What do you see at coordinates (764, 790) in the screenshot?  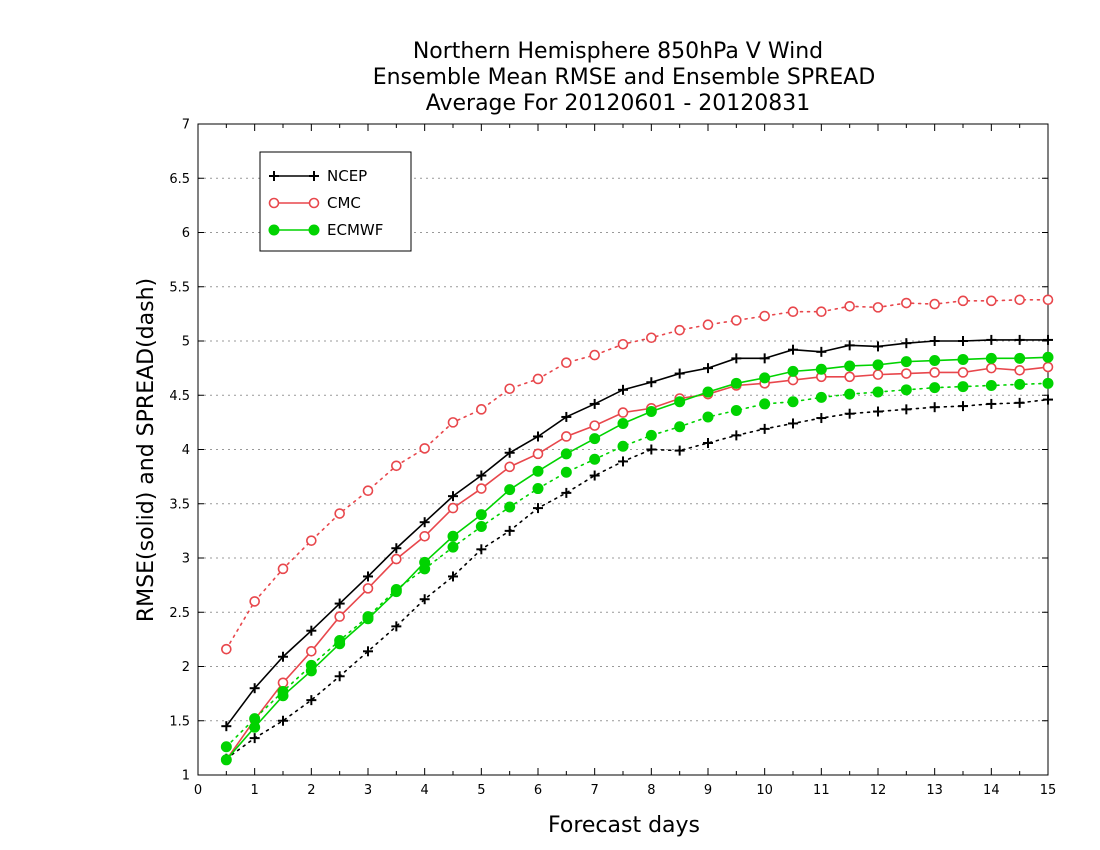 I see `x-tick-label: 10` at bounding box center [764, 790].